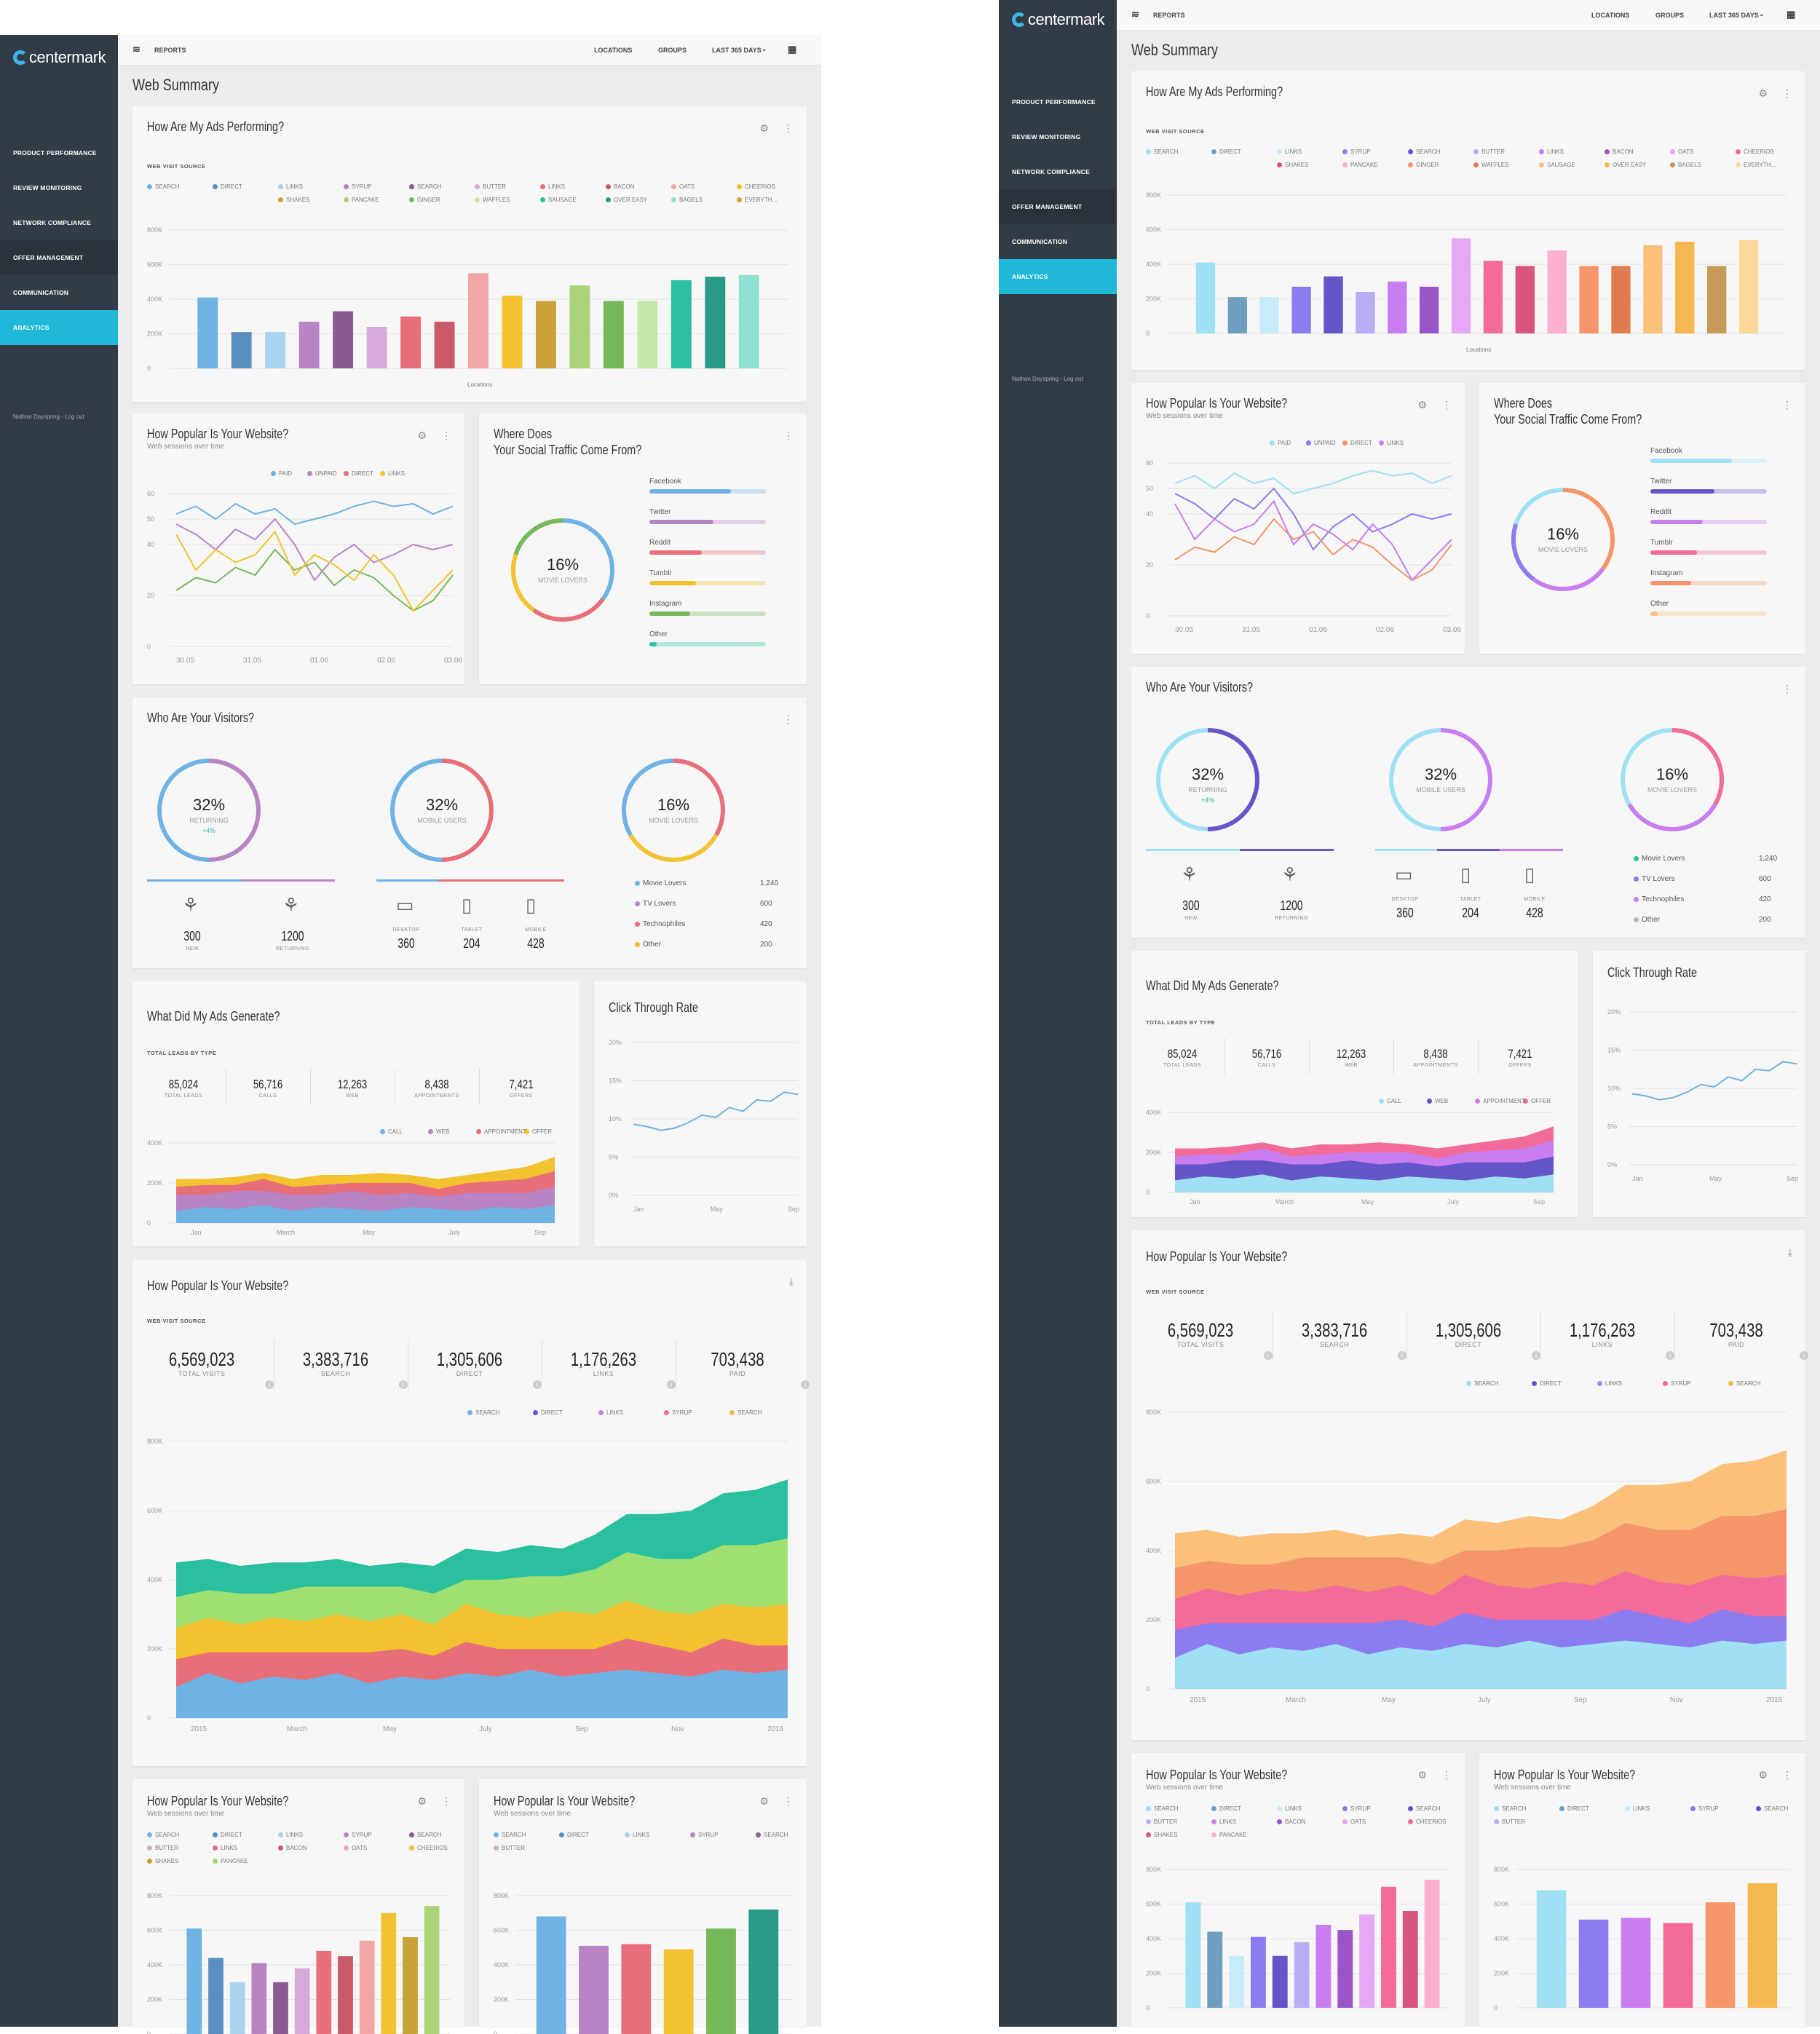  What do you see at coordinates (59, 257) in the screenshot?
I see `nav-offer-management: OFFER MANAGEMENT` at bounding box center [59, 257].